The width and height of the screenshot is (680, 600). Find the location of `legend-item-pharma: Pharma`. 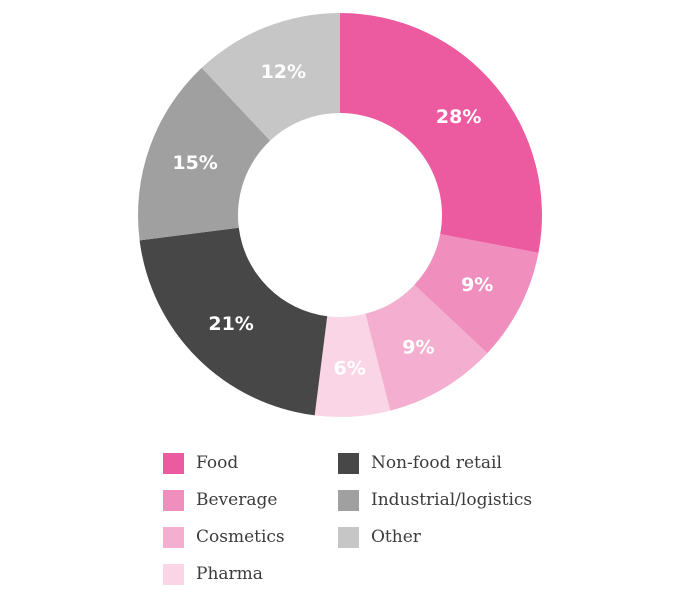

legend-item-pharma: Pharma is located at coordinates (250, 574).